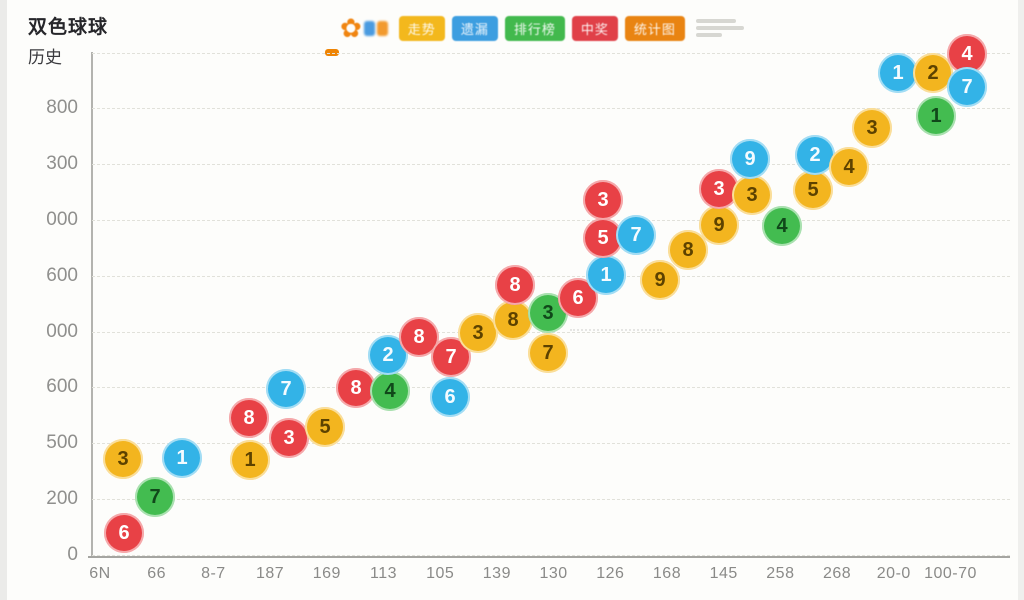  What do you see at coordinates (440, 573) in the screenshot?
I see `x-axis-tick-label: 105` at bounding box center [440, 573].